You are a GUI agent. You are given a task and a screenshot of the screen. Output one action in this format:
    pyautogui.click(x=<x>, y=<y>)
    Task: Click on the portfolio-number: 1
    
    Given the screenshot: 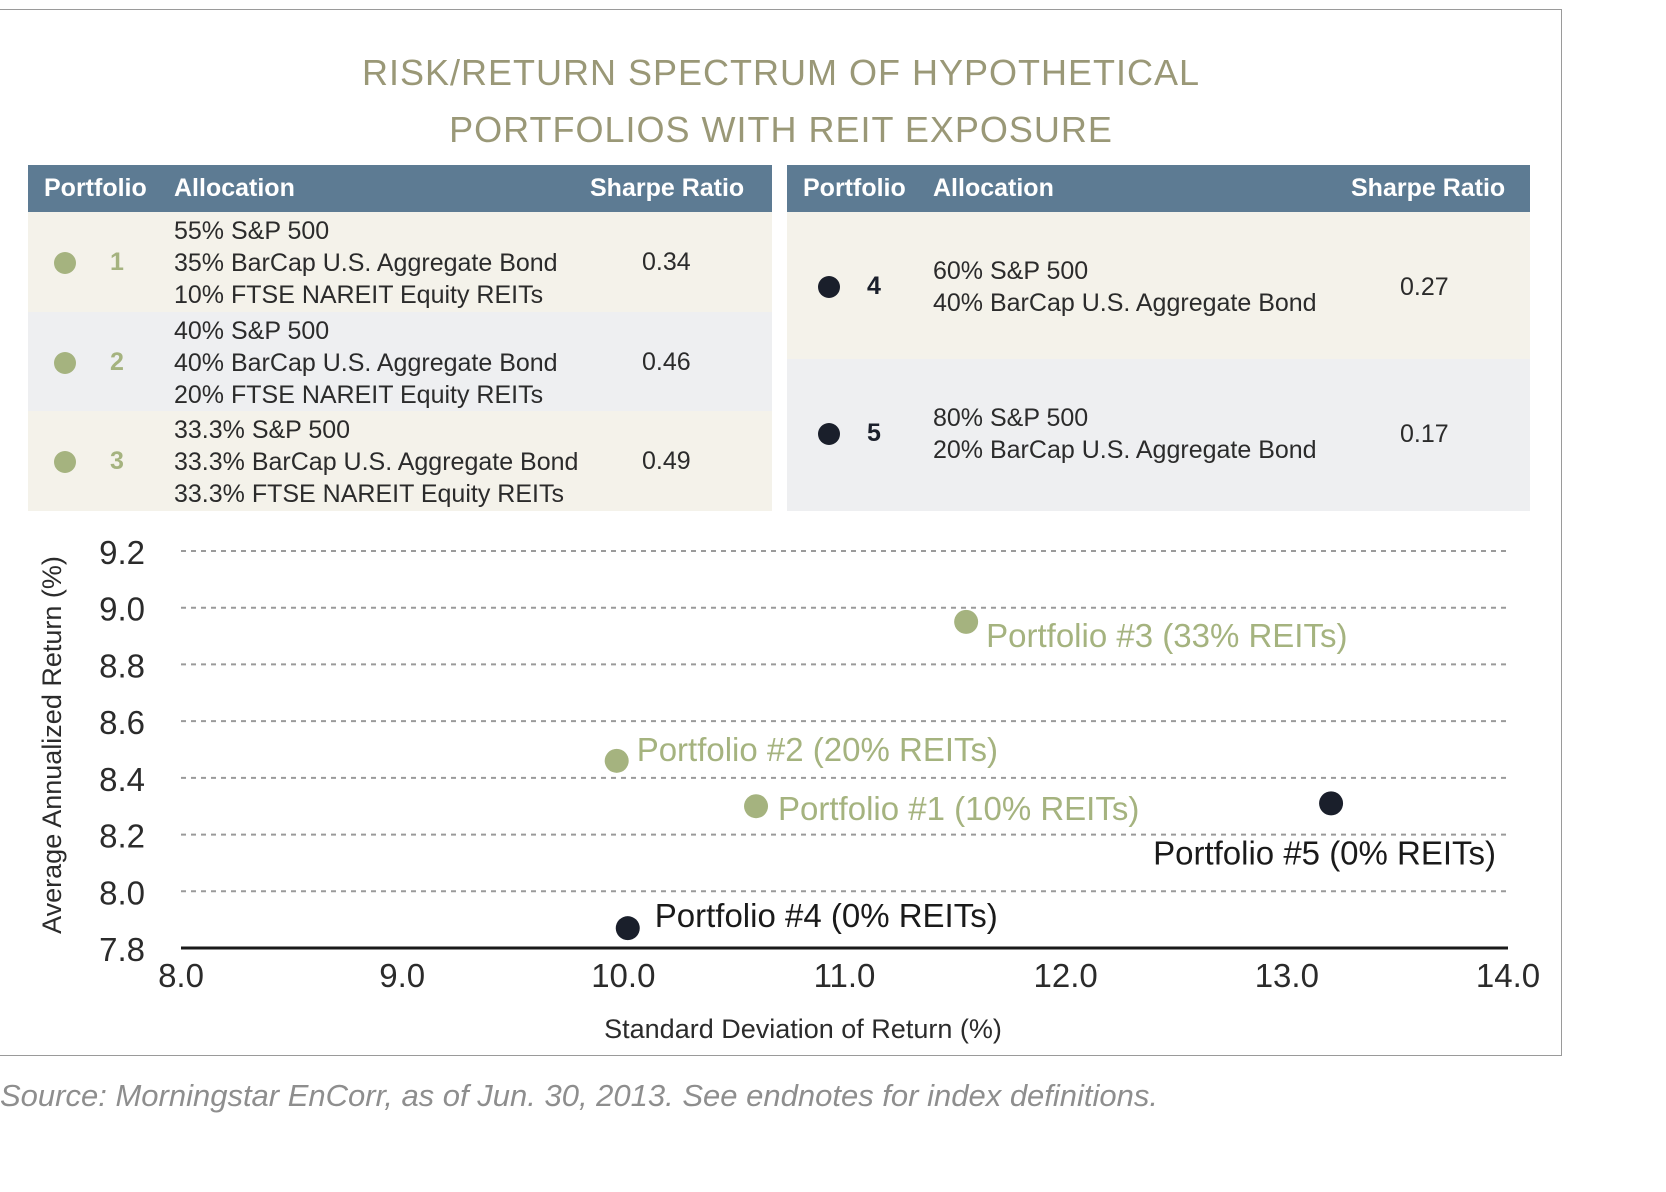 What is the action you would take?
    pyautogui.click(x=117, y=262)
    